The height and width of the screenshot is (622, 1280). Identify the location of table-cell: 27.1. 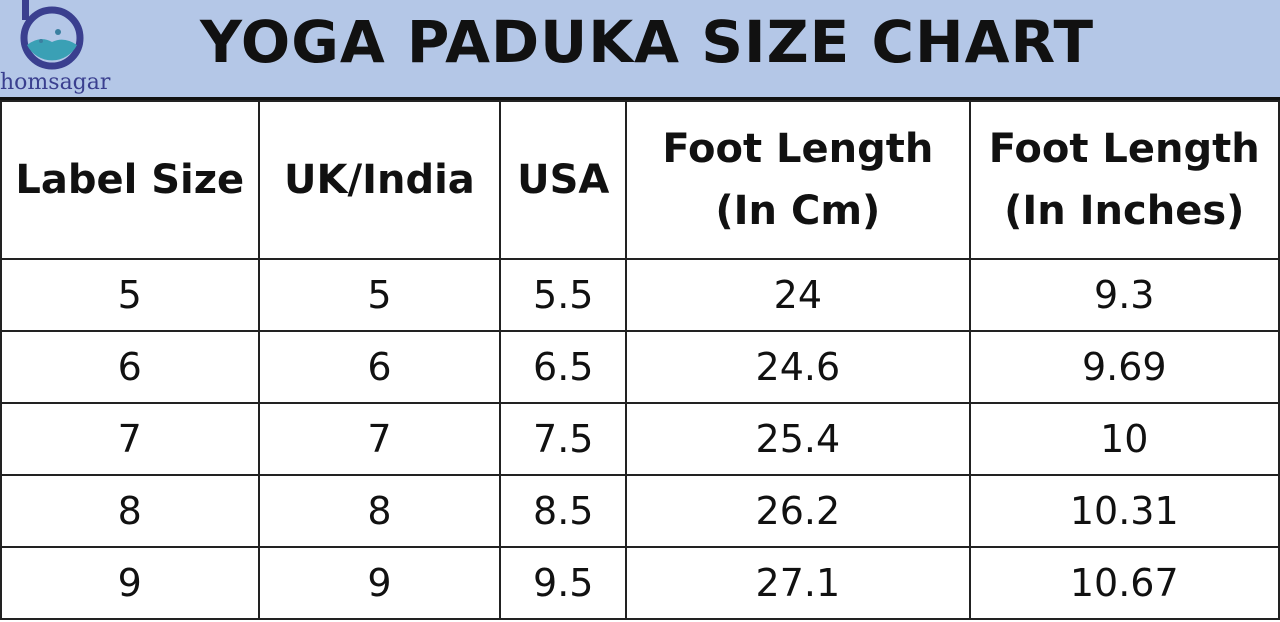
(798, 583).